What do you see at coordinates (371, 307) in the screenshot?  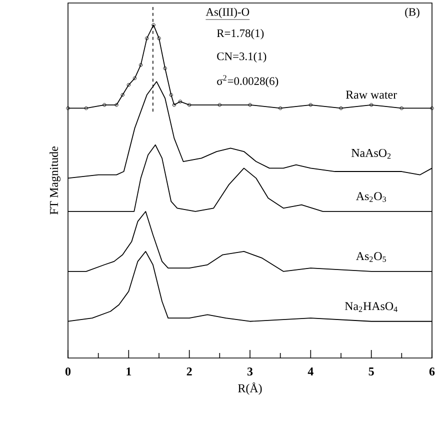 I see `series-label: Na$_{2}$HAsO$_{4}$` at bounding box center [371, 307].